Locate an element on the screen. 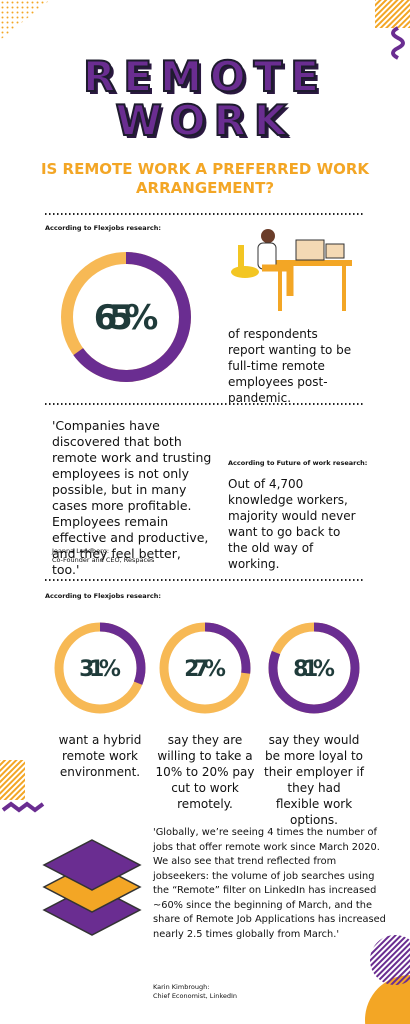  title: WORK is located at coordinates (205, 120).